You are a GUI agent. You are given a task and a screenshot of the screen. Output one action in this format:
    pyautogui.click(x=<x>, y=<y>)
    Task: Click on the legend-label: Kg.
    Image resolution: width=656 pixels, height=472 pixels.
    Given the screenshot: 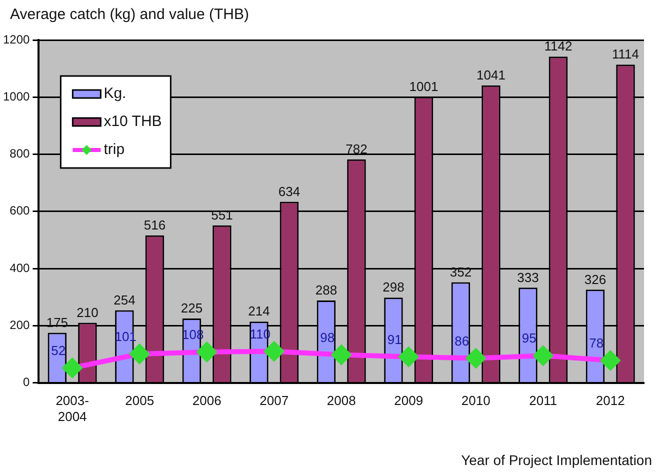 What is the action you would take?
    pyautogui.click(x=115, y=93)
    